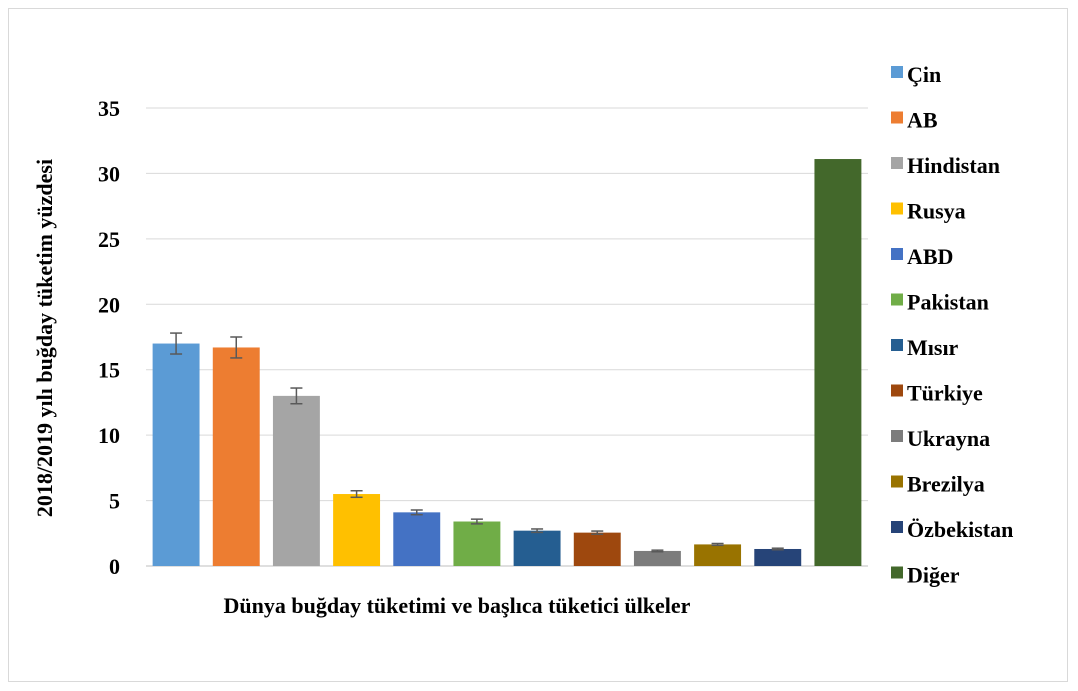  What do you see at coordinates (109, 239) in the screenshot?
I see `y-tick-label: 25` at bounding box center [109, 239].